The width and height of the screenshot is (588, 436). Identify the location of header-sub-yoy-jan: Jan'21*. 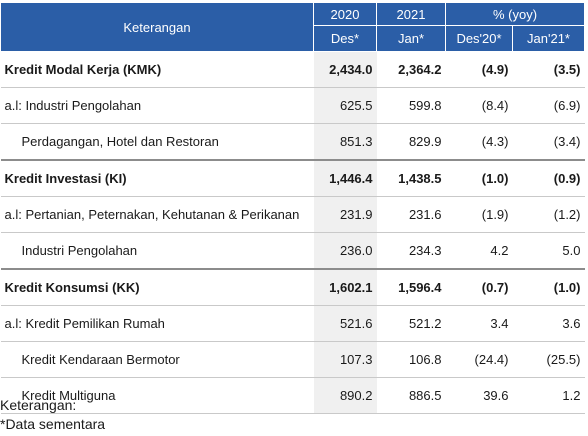
(548, 38).